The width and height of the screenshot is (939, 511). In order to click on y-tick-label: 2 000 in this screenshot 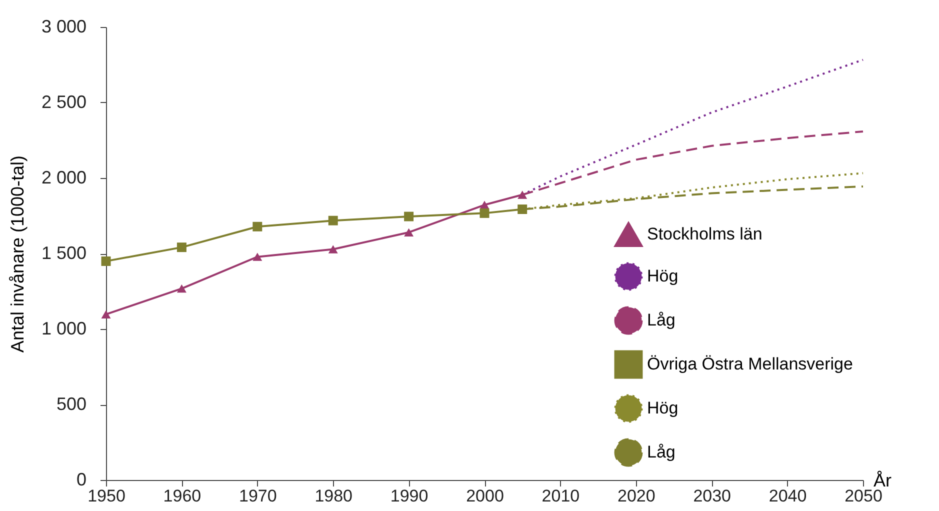, I will do `click(63, 178)`.